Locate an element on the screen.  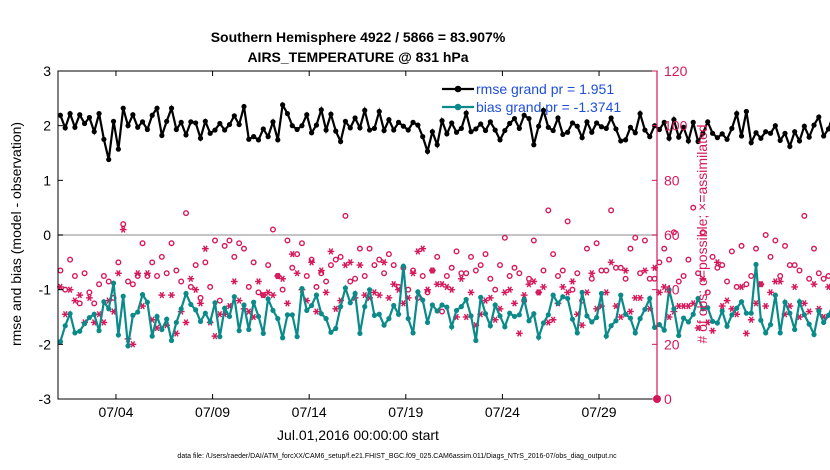
y2-tick-label: 100 is located at coordinates (676, 126).